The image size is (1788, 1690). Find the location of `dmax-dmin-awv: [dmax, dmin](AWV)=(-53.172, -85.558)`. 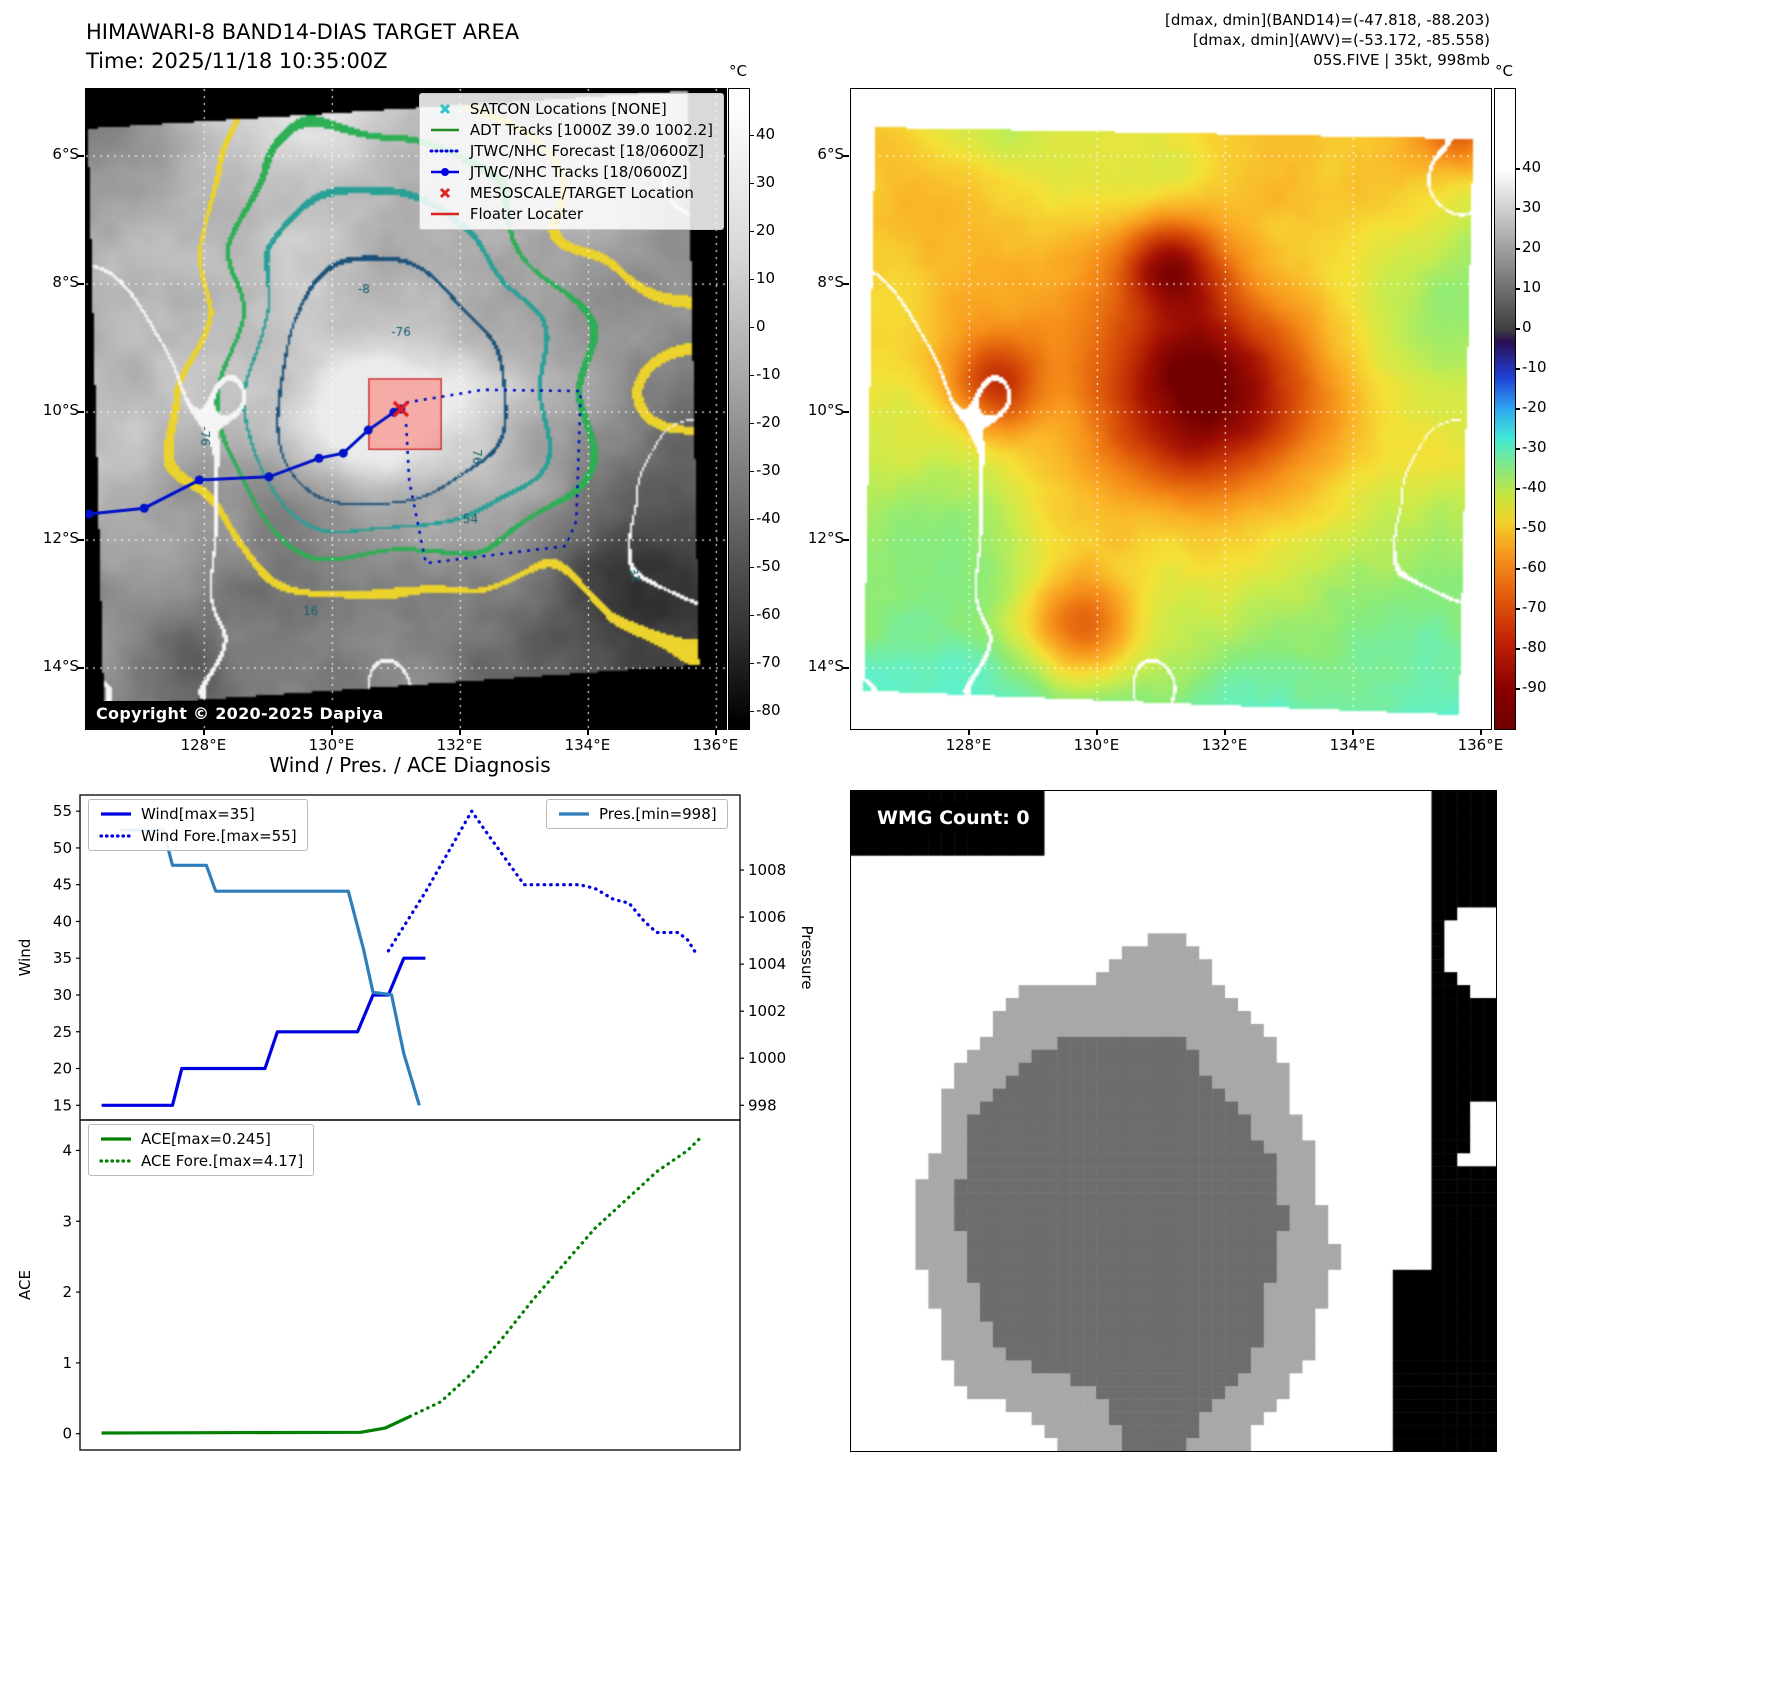

dmax-dmin-awv: [dmax, dmin](AWV)=(-53.172, -85.558) is located at coordinates (1341, 40).